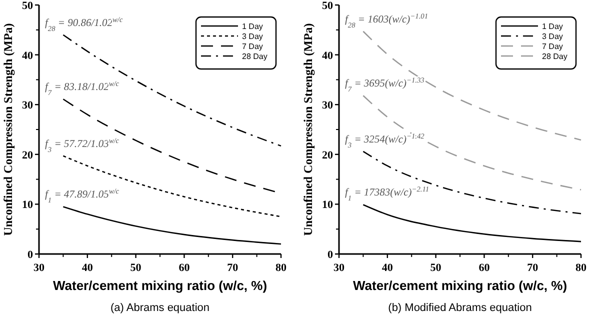 The width and height of the screenshot is (600, 317). Describe the element at coordinates (82, 144) in the screenshot. I see `annotation: f$_{3}$ = 57.72/1.03$^{w/c}$` at that location.